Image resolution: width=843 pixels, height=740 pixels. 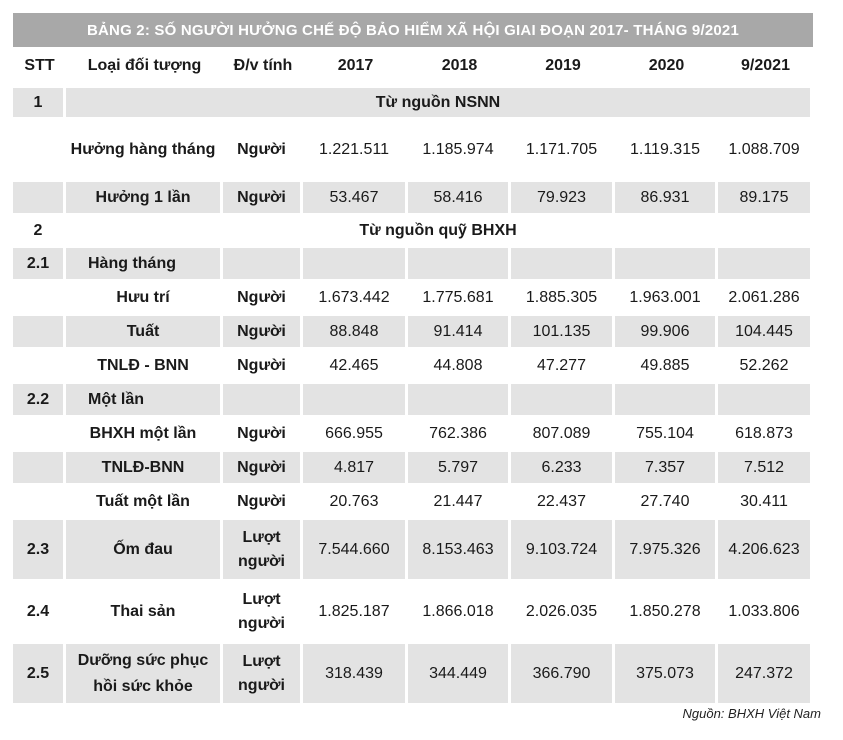 I want to click on group-label: Một lần, so click(x=144, y=401).